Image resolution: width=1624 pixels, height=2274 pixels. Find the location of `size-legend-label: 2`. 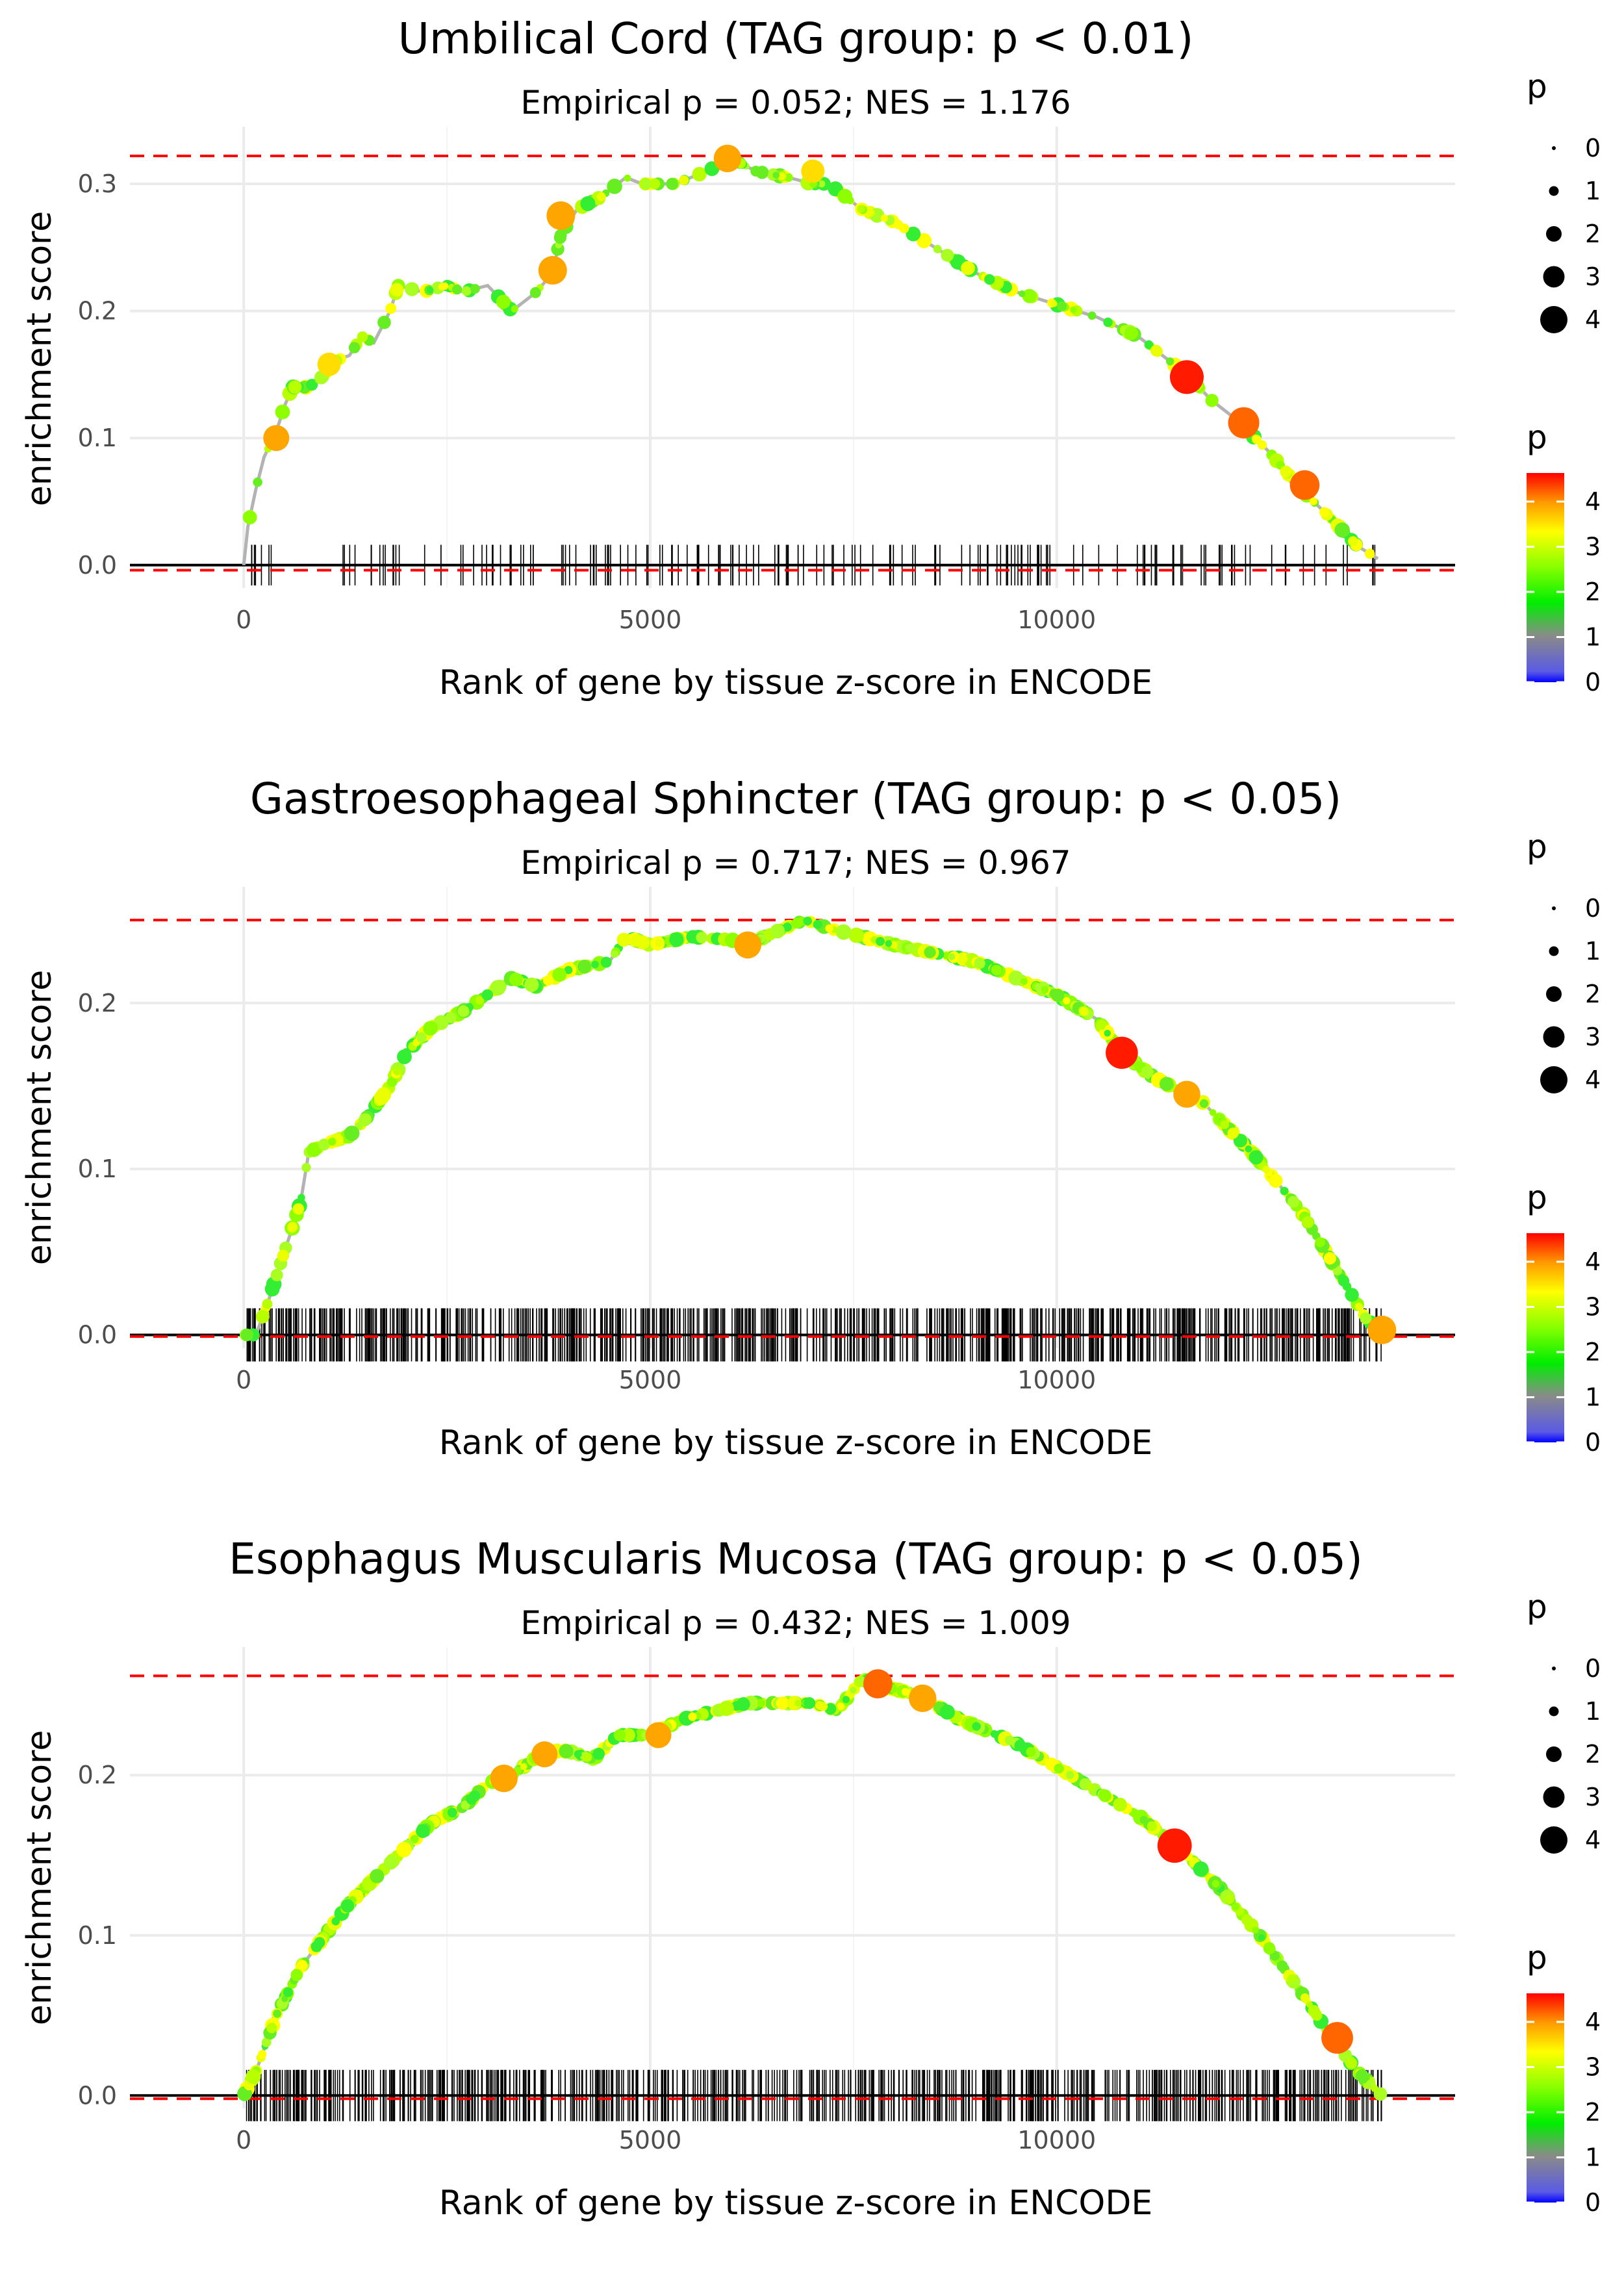

size-legend-label: 2 is located at coordinates (1593, 1754).